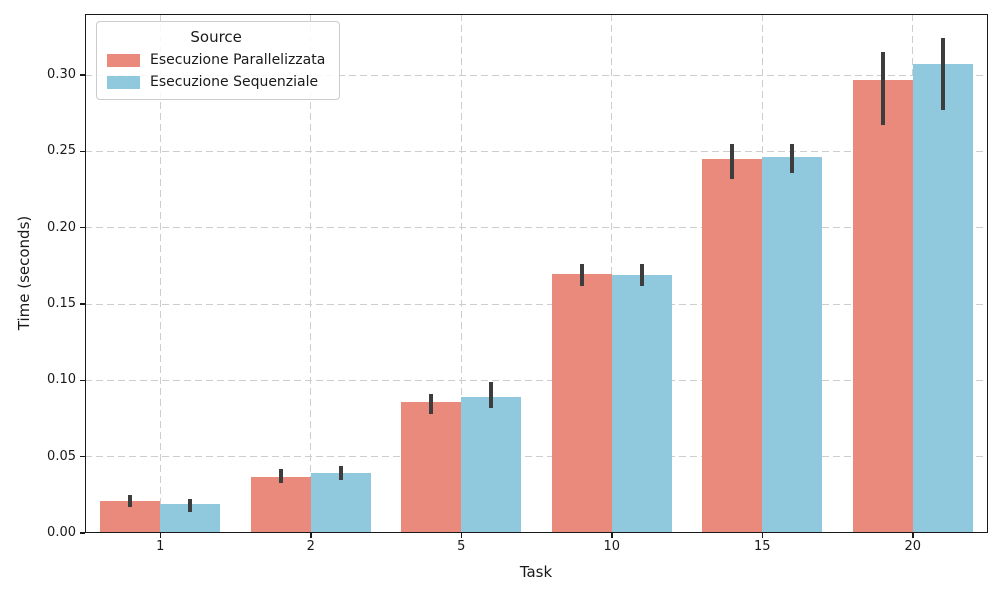 The width and height of the screenshot is (1000, 600). Describe the element at coordinates (61, 456) in the screenshot. I see `y-tick-label: 0.05` at that location.